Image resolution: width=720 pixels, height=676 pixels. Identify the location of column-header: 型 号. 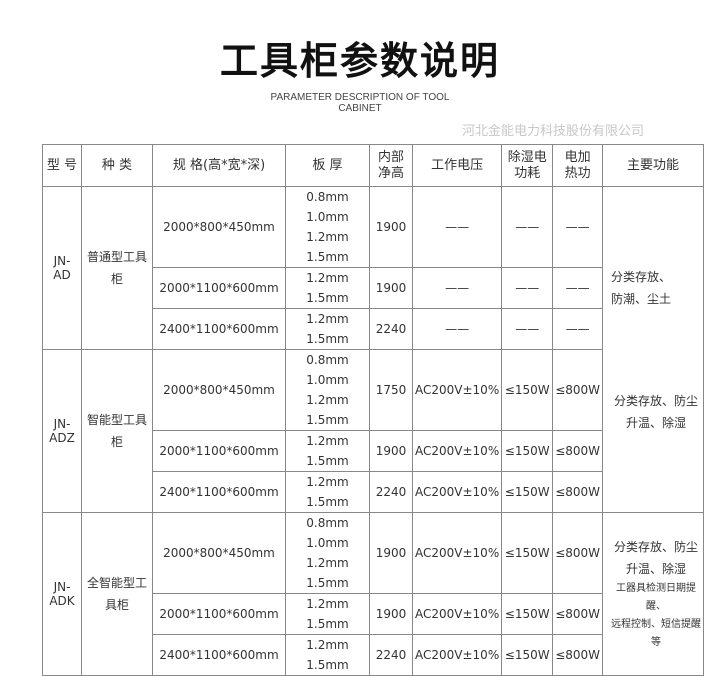
(62, 165).